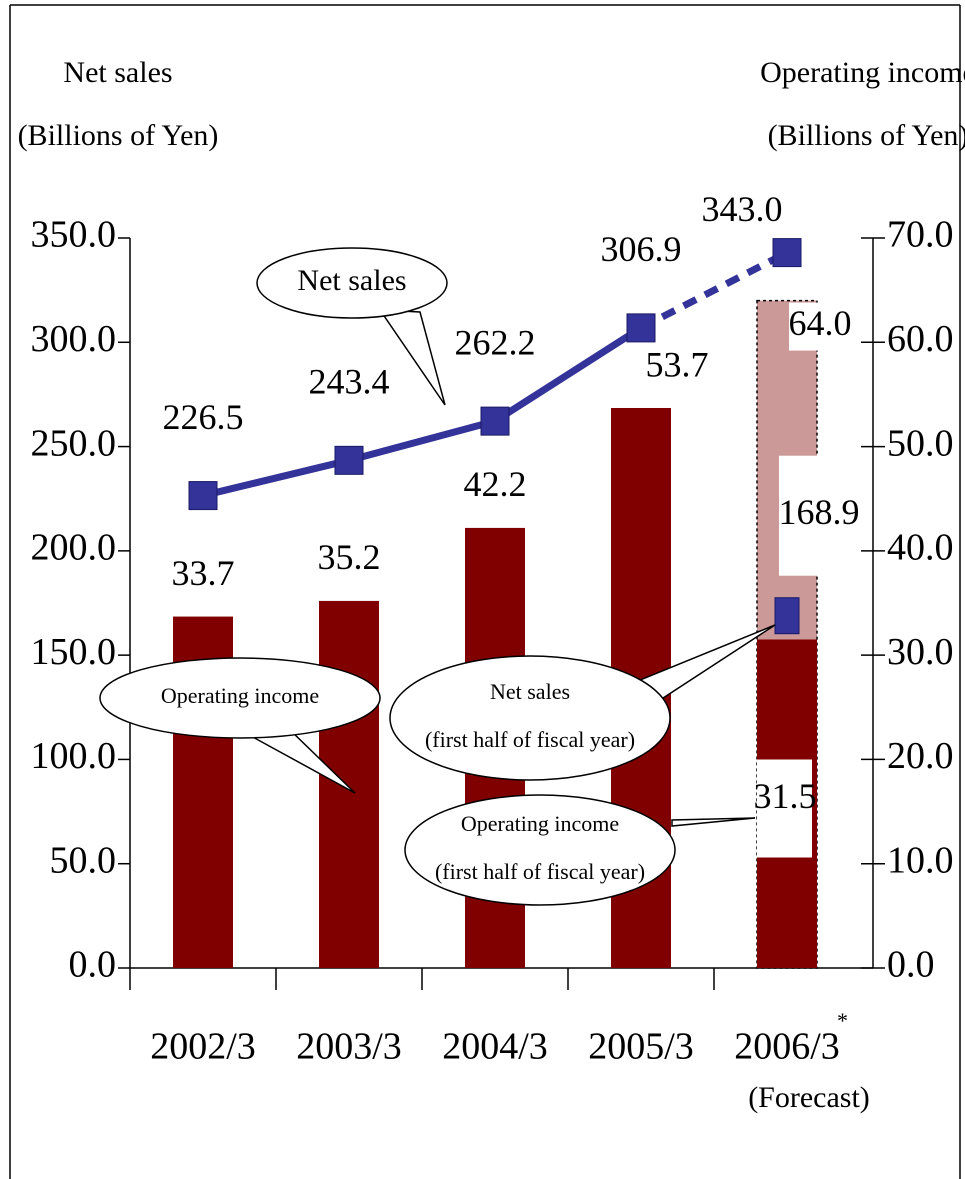 The image size is (965, 1179). I want to click on line-value-label: 343.0, so click(742, 209).